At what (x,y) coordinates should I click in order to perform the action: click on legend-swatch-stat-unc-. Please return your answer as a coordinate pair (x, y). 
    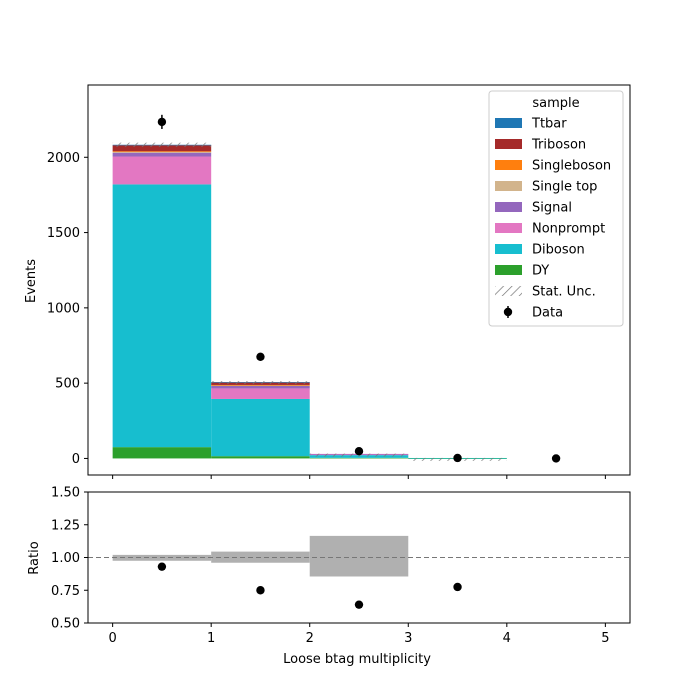
    Looking at the image, I should click on (508, 291).